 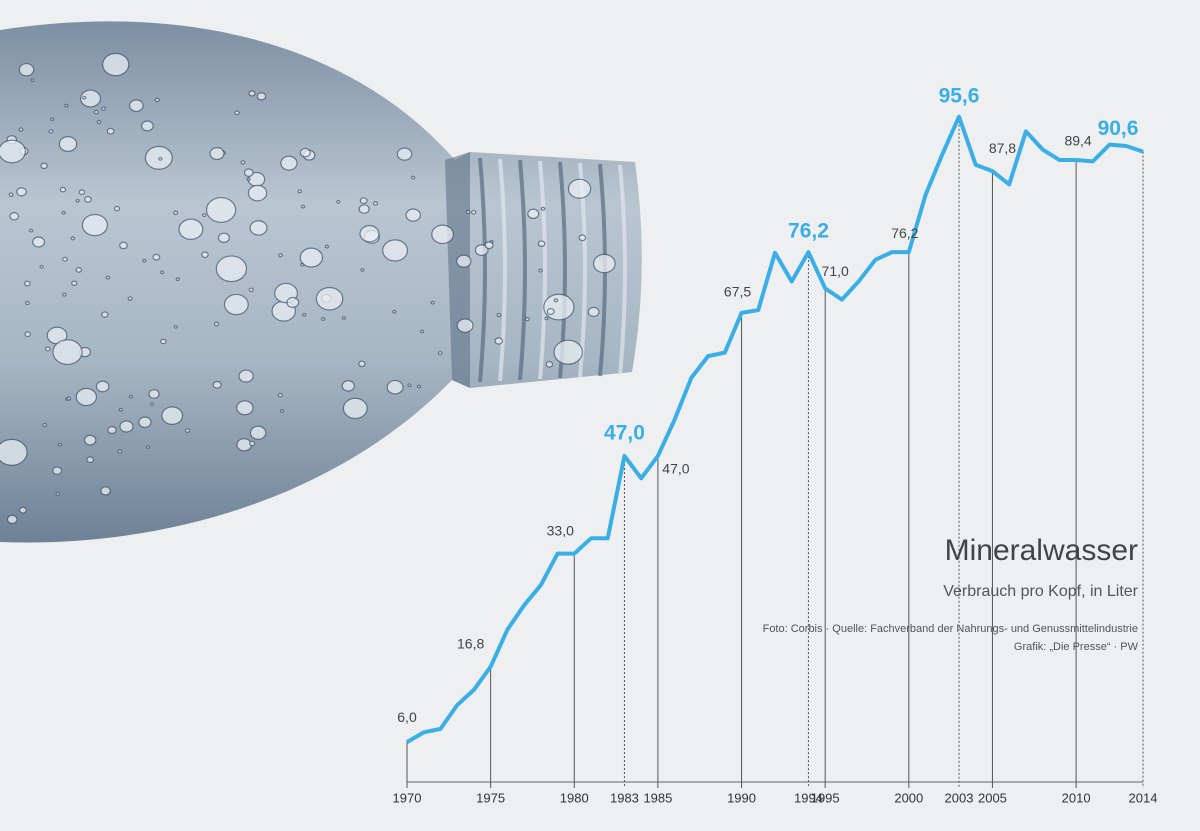 What do you see at coordinates (737, 292) in the screenshot?
I see `value-label: 67,5` at bounding box center [737, 292].